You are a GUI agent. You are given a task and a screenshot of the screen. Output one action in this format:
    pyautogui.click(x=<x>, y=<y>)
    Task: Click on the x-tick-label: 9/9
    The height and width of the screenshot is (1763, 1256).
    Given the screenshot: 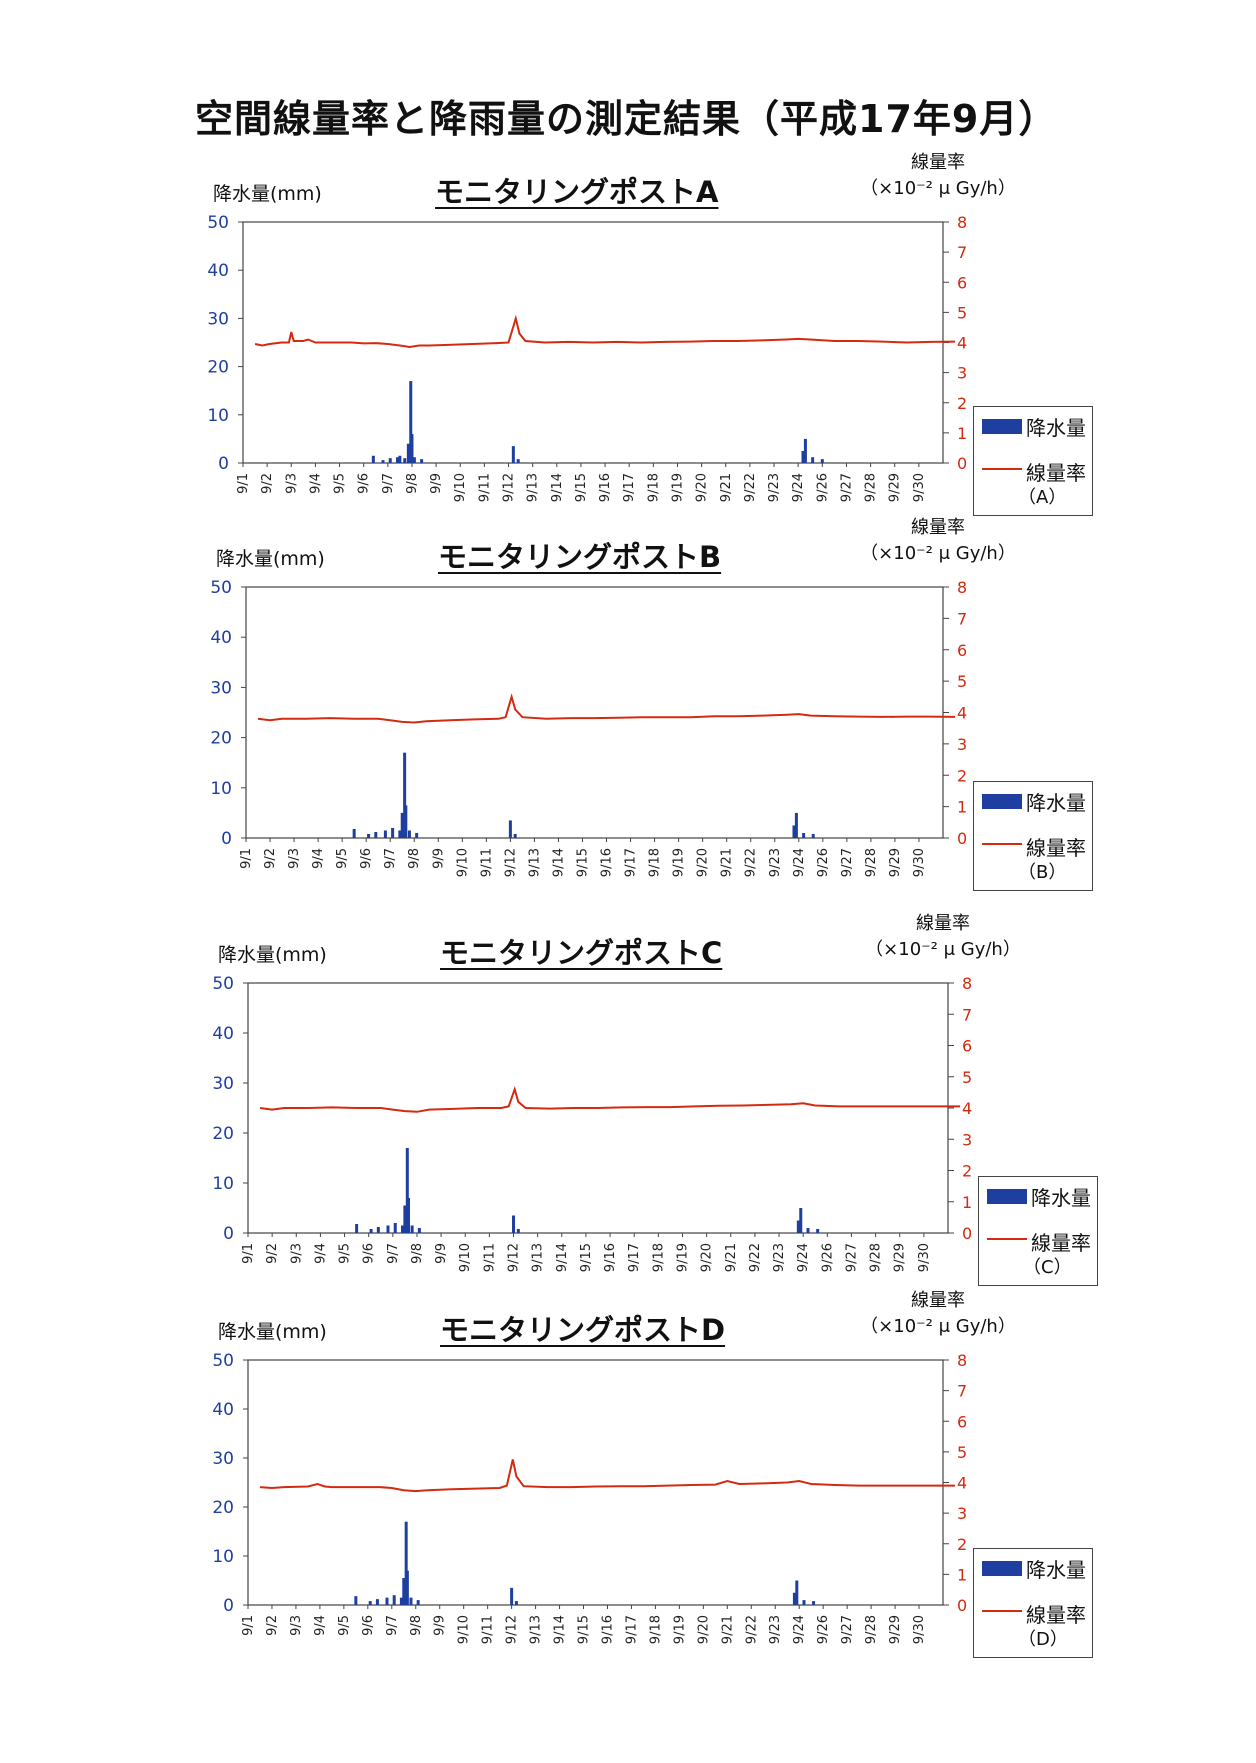 What is the action you would take?
    pyautogui.click(x=436, y=483)
    